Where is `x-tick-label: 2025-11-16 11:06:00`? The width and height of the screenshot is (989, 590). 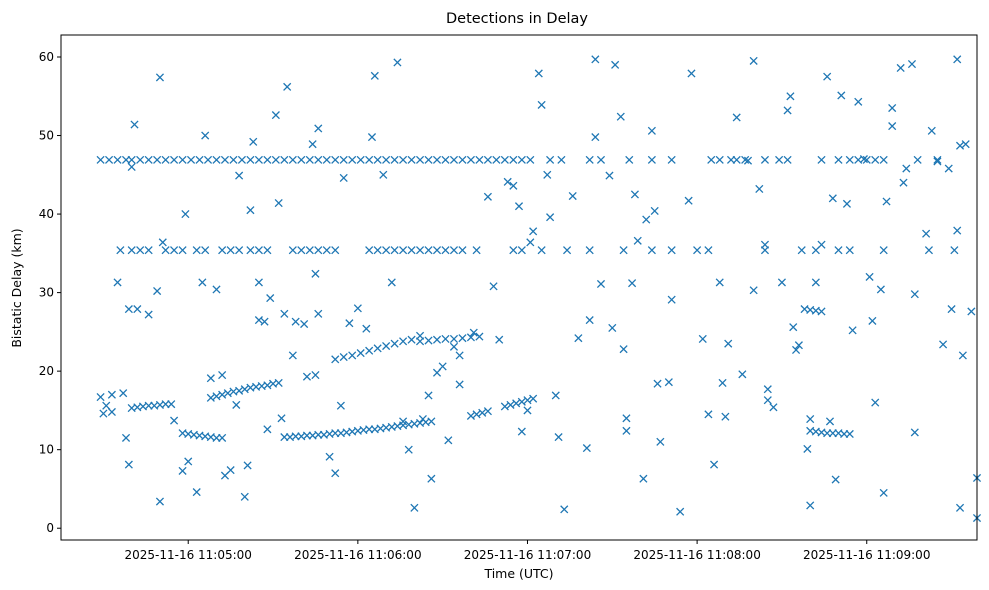 x-tick-label: 2025-11-16 11:06:00 is located at coordinates (357, 555).